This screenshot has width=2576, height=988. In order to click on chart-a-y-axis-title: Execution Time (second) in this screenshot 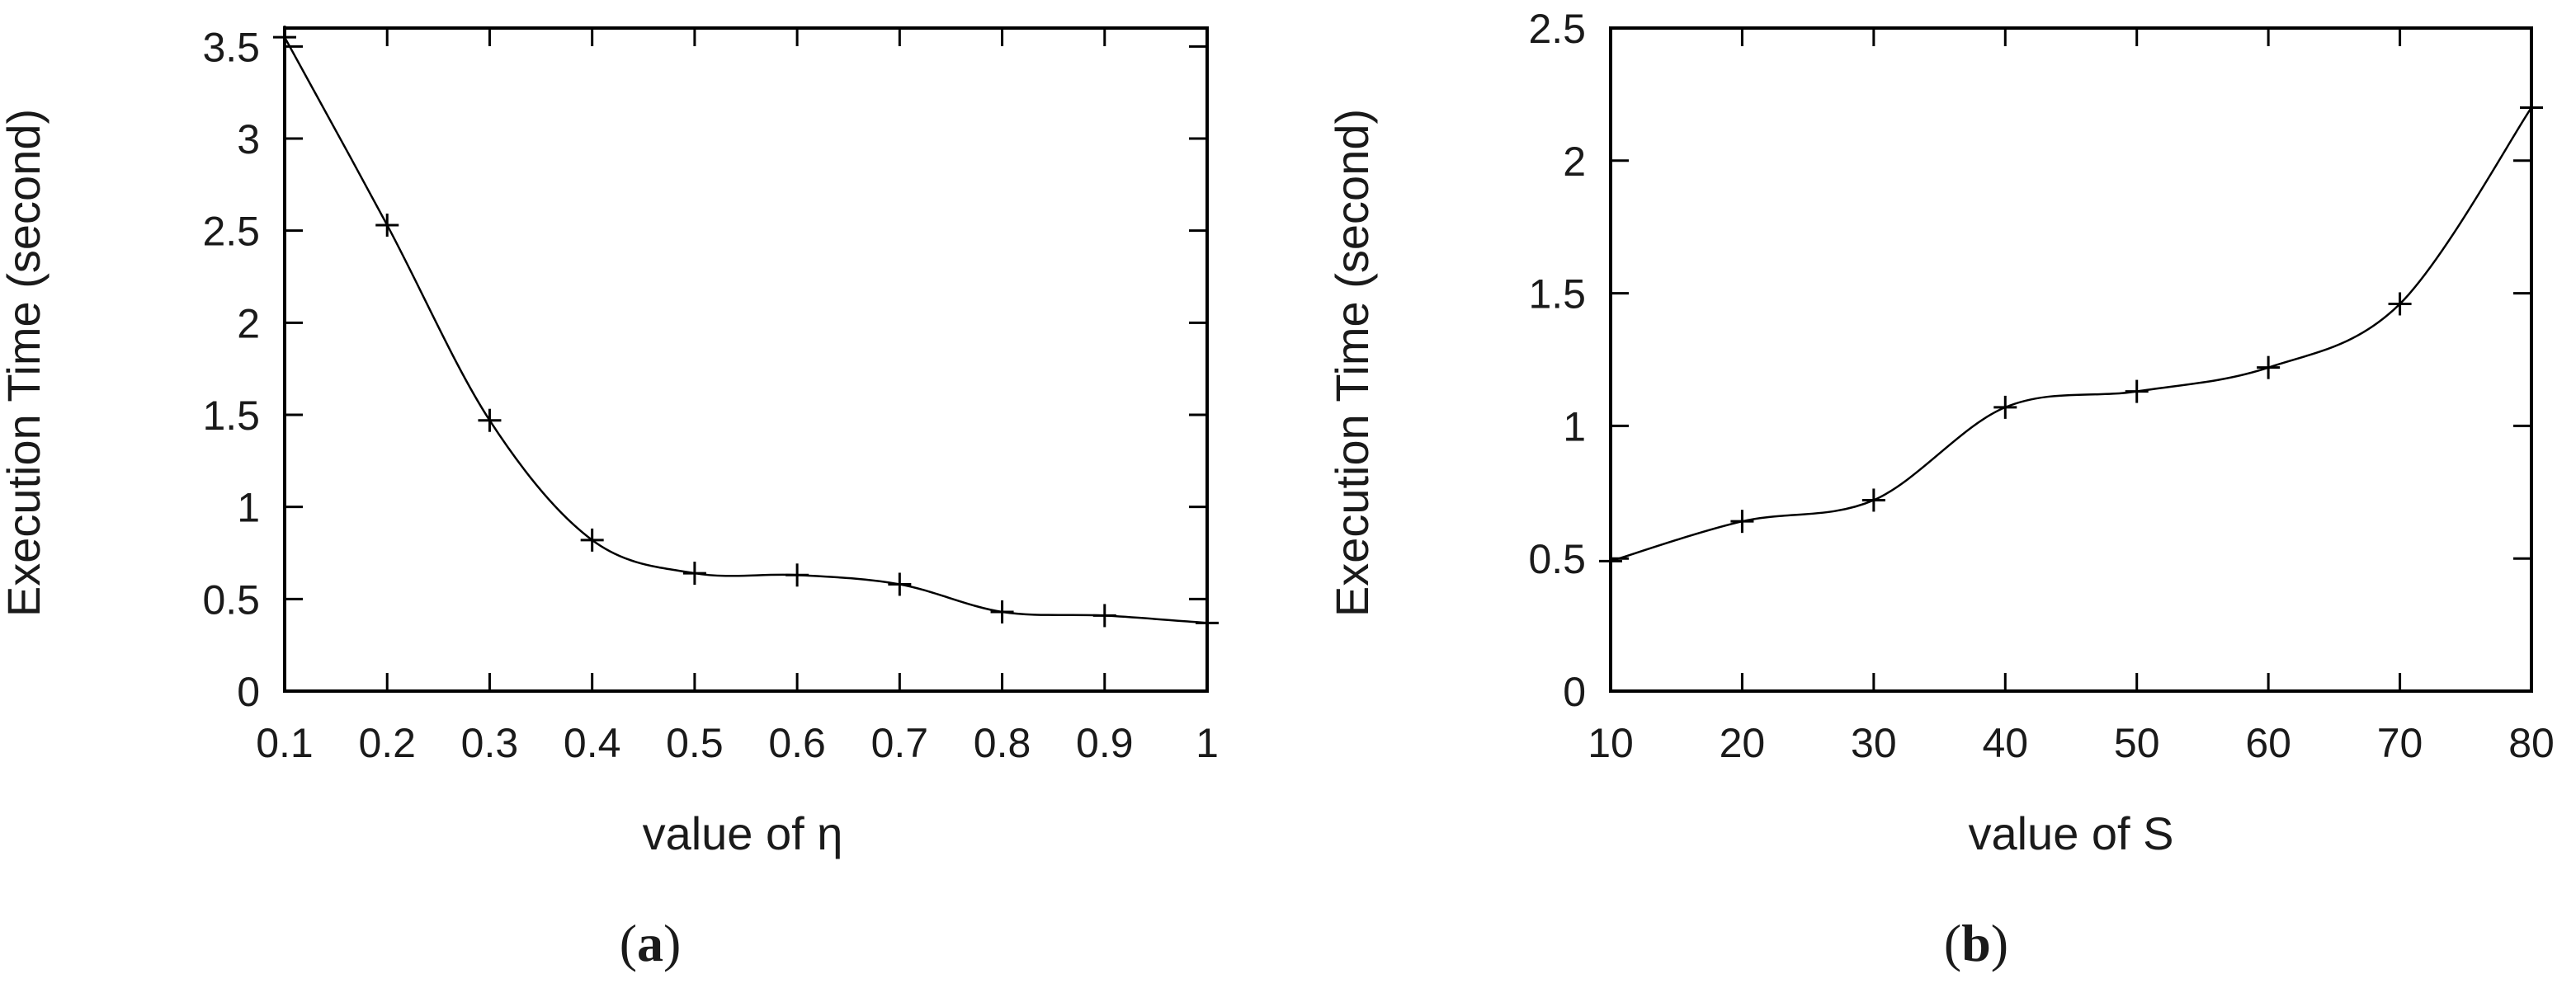, I will do `click(25, 363)`.